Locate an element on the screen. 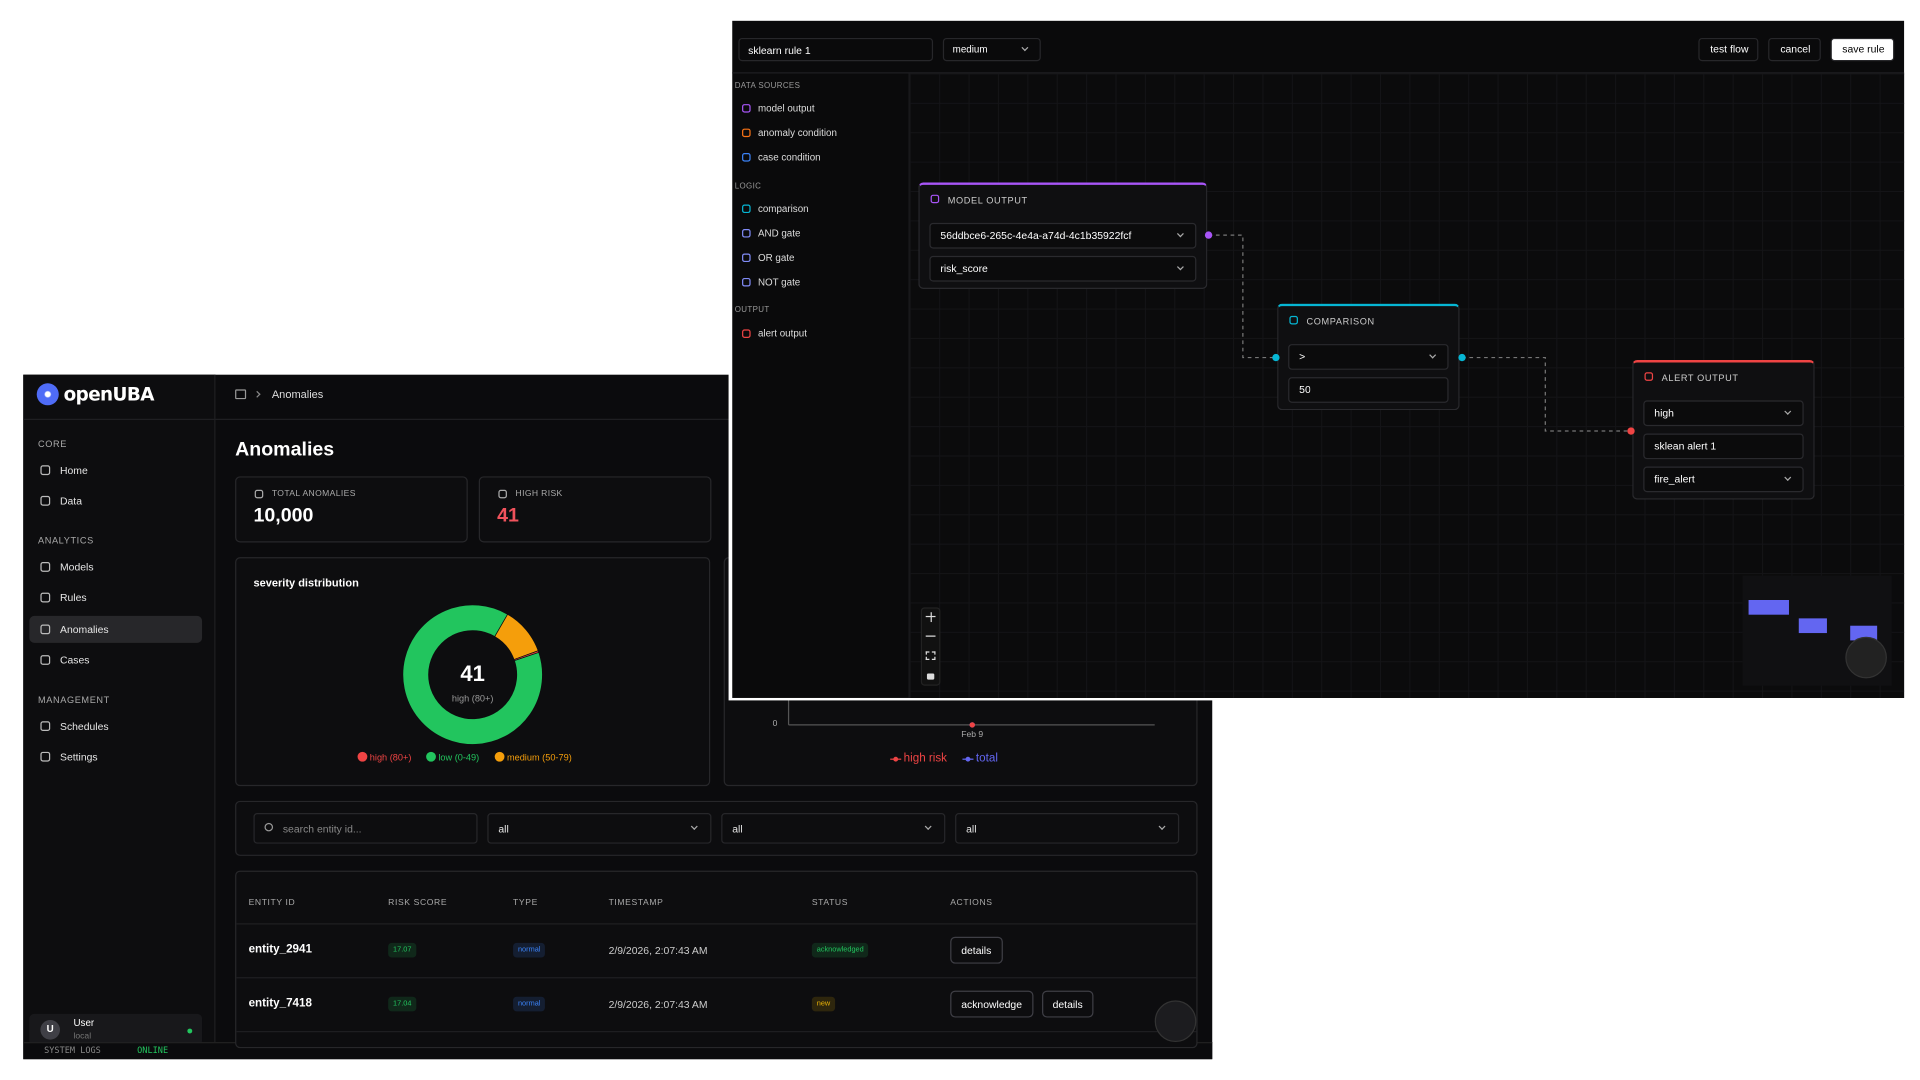 This screenshot has height=1080, width=1920. node-field-value: risk_score is located at coordinates (964, 268).